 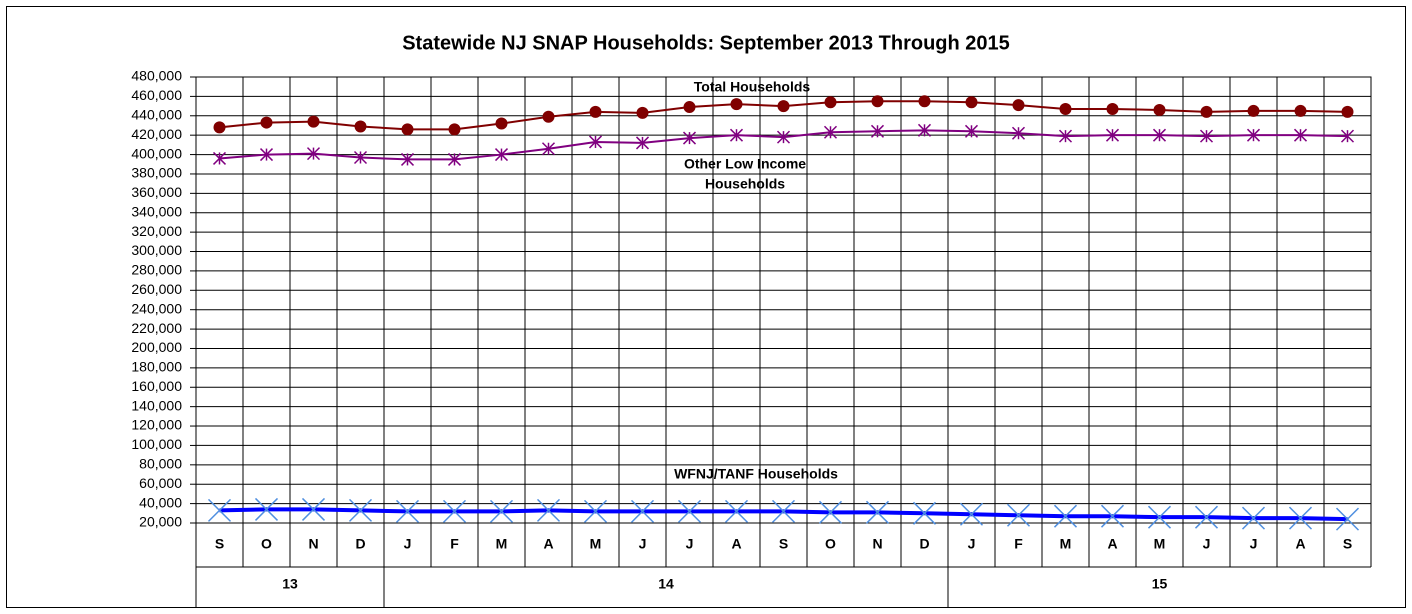 I want to click on y-tick-label: 80,000, so click(x=160, y=464).